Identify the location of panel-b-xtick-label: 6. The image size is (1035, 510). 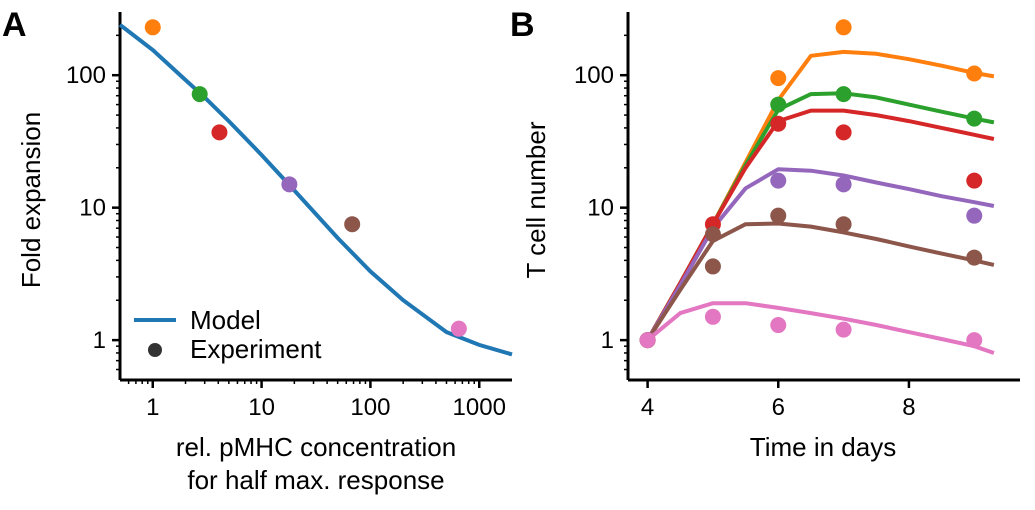
(778, 407).